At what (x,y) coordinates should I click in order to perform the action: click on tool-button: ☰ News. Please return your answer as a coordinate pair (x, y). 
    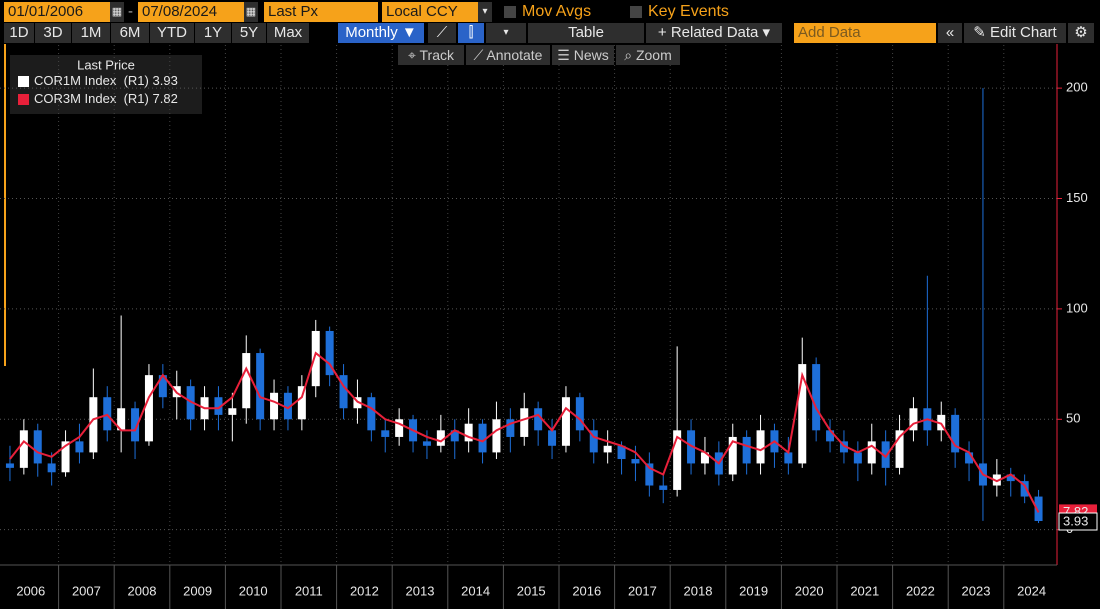
    Looking at the image, I should click on (583, 55).